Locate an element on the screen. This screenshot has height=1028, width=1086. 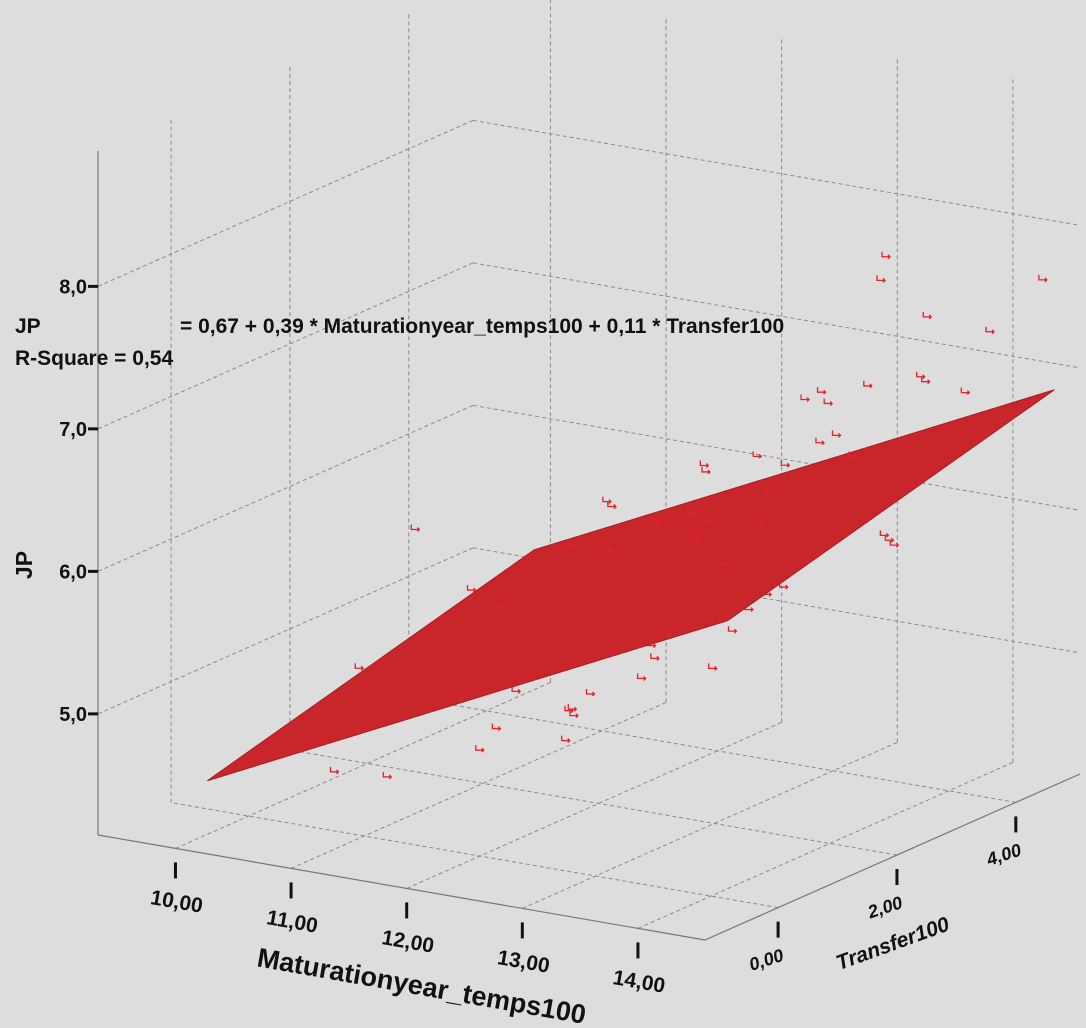
y-axis-label: Transfer100 is located at coordinates (893, 944).